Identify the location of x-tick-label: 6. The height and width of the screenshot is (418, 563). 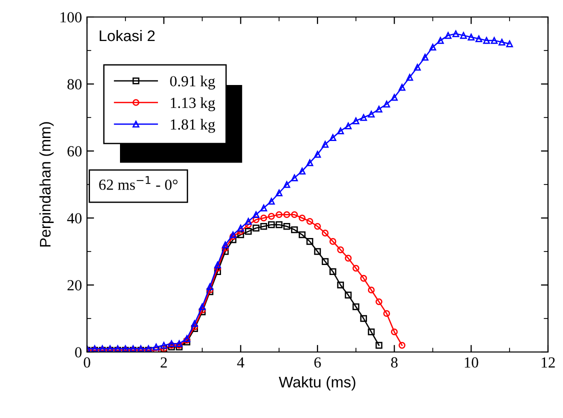
(317, 362).